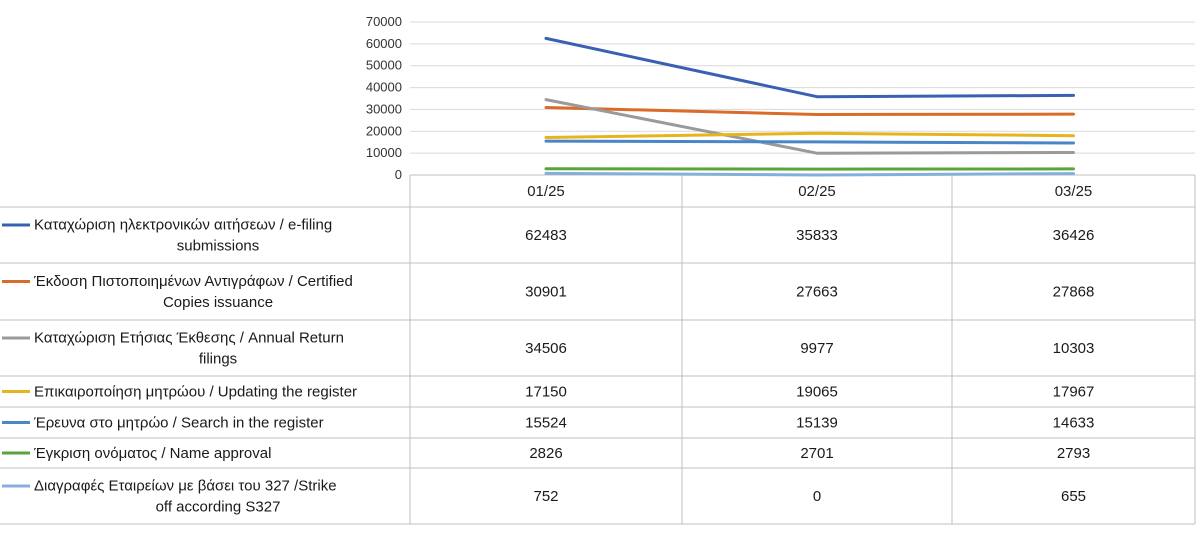  Describe the element at coordinates (817, 235) in the screenshot. I see `table-cell-value: 35833` at that location.